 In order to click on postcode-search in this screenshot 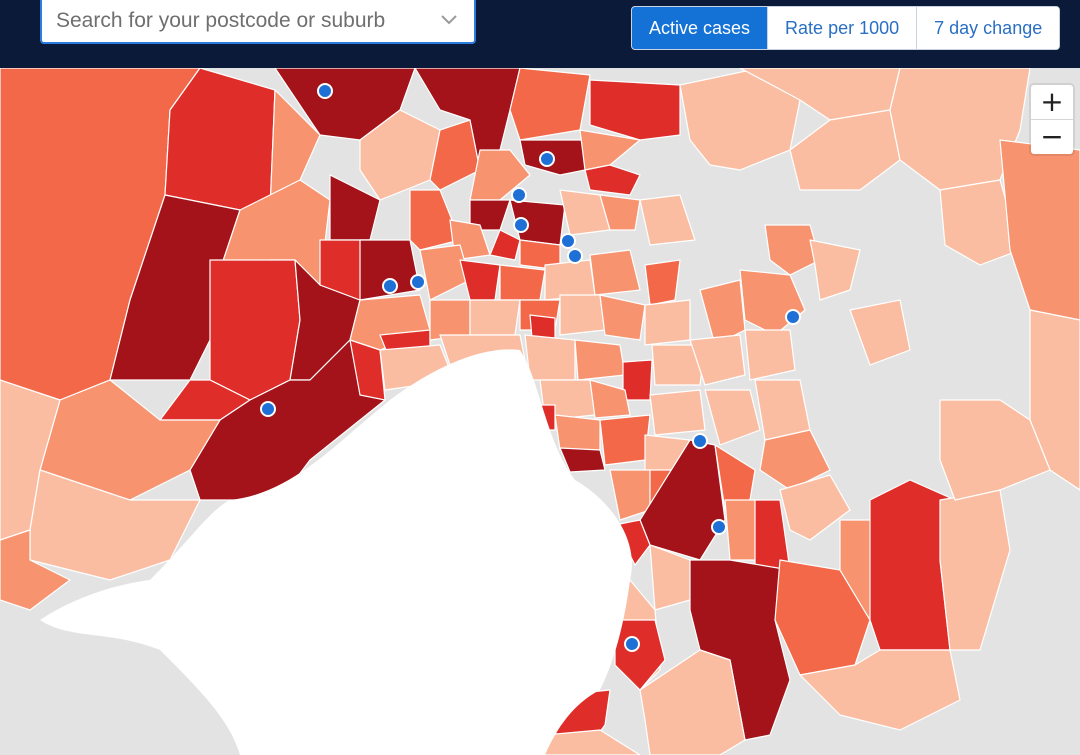, I will do `click(258, 22)`.